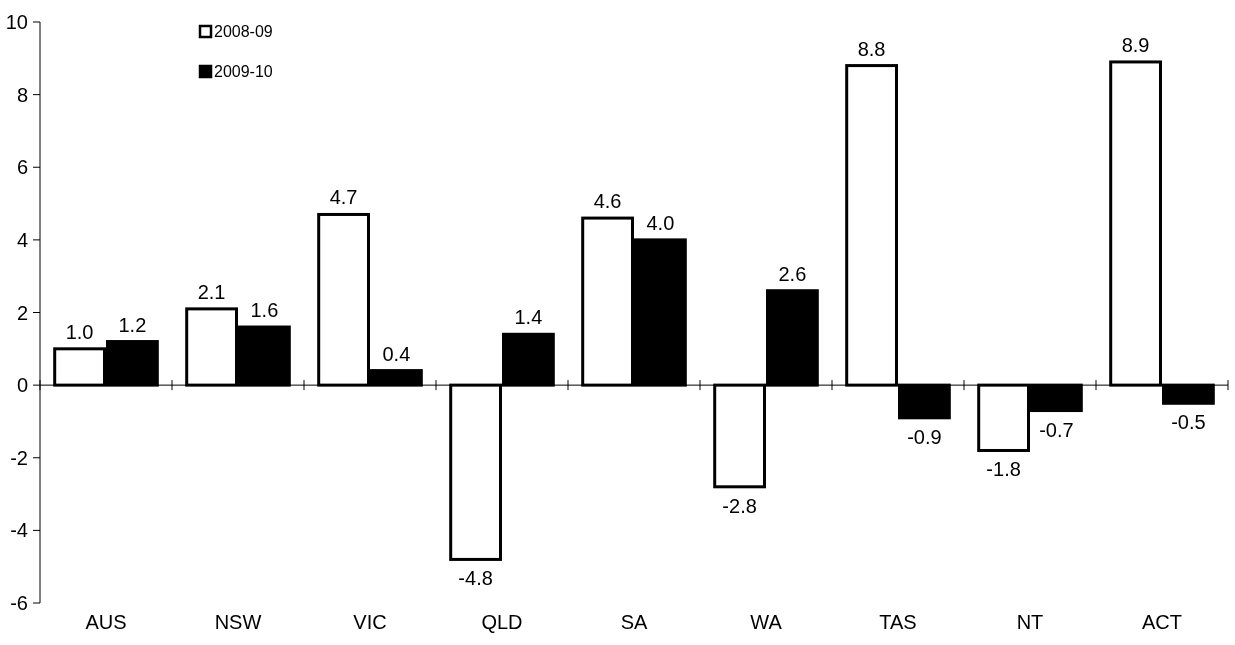  What do you see at coordinates (343, 197) in the screenshot?
I see `data-label: 4.7` at bounding box center [343, 197].